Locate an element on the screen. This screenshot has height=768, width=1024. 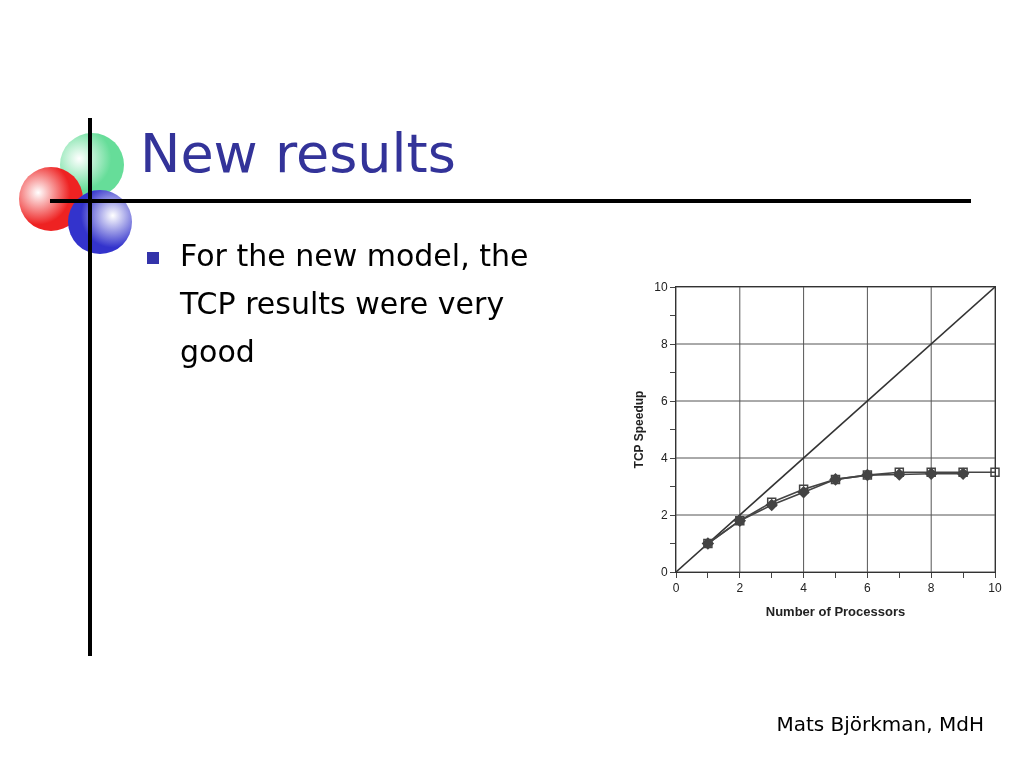
x-tick-label: 4 is located at coordinates (804, 588).